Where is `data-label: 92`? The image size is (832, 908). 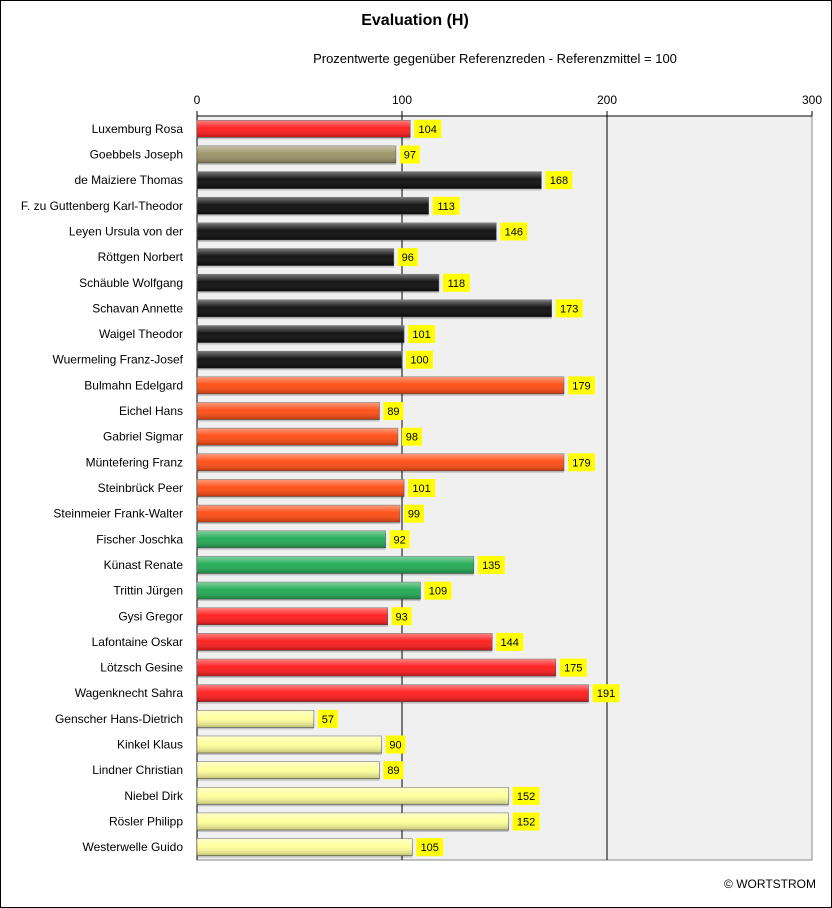 data-label: 92 is located at coordinates (399, 540).